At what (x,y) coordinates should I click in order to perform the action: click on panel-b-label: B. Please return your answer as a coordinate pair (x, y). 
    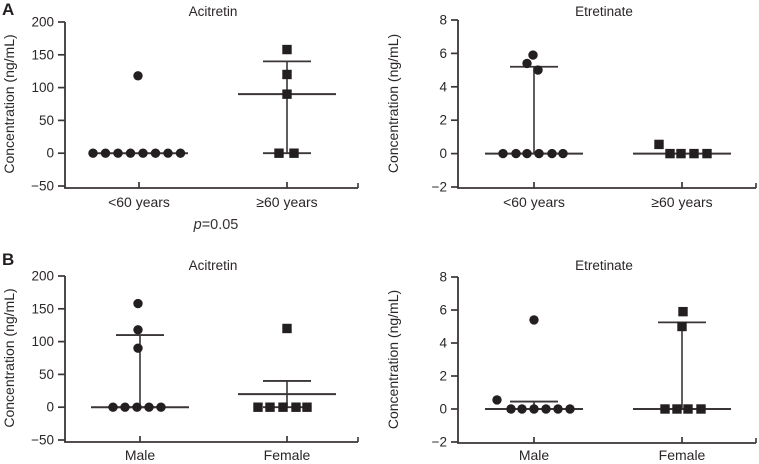
    Looking at the image, I should click on (8, 259).